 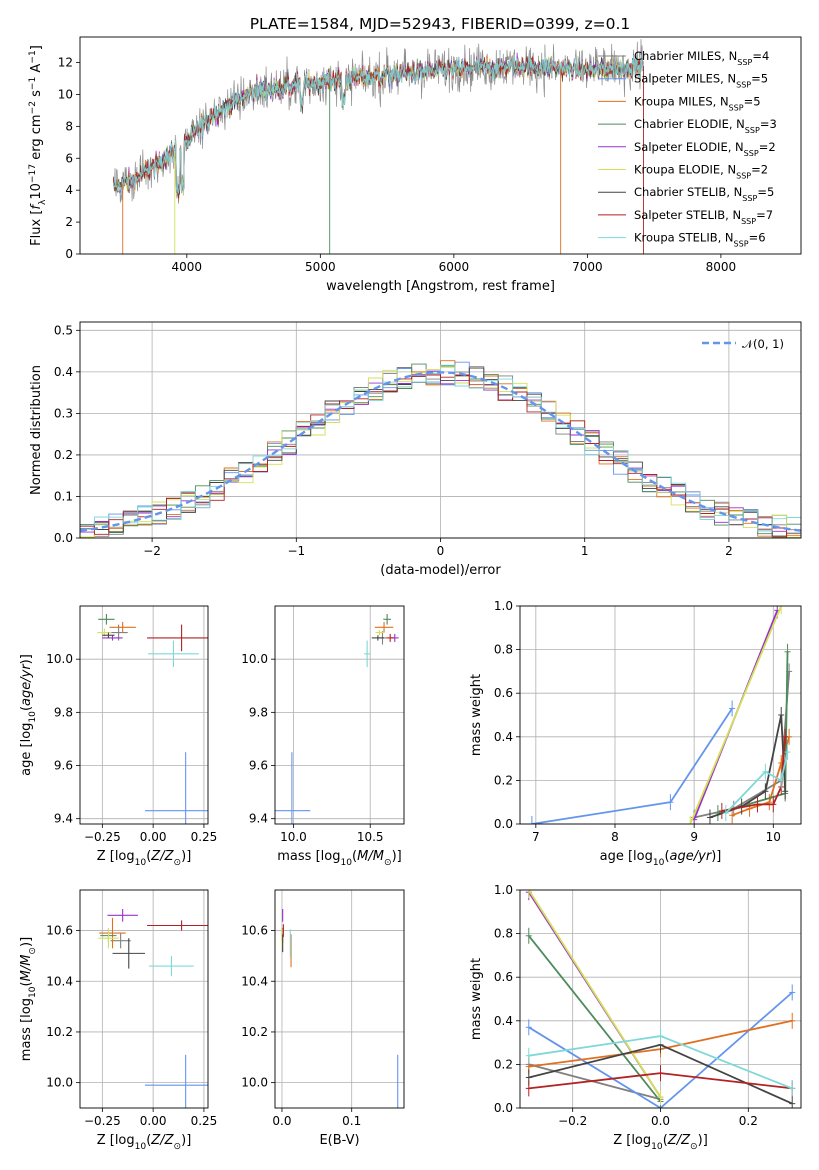 What do you see at coordinates (320, 267) in the screenshot?
I see `x-tick-label: 5000` at bounding box center [320, 267].